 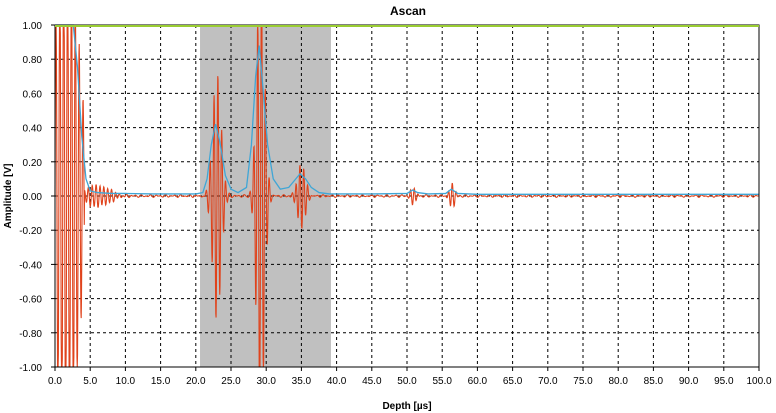 I want to click on x-tick-label: 55.0, so click(x=442, y=381).